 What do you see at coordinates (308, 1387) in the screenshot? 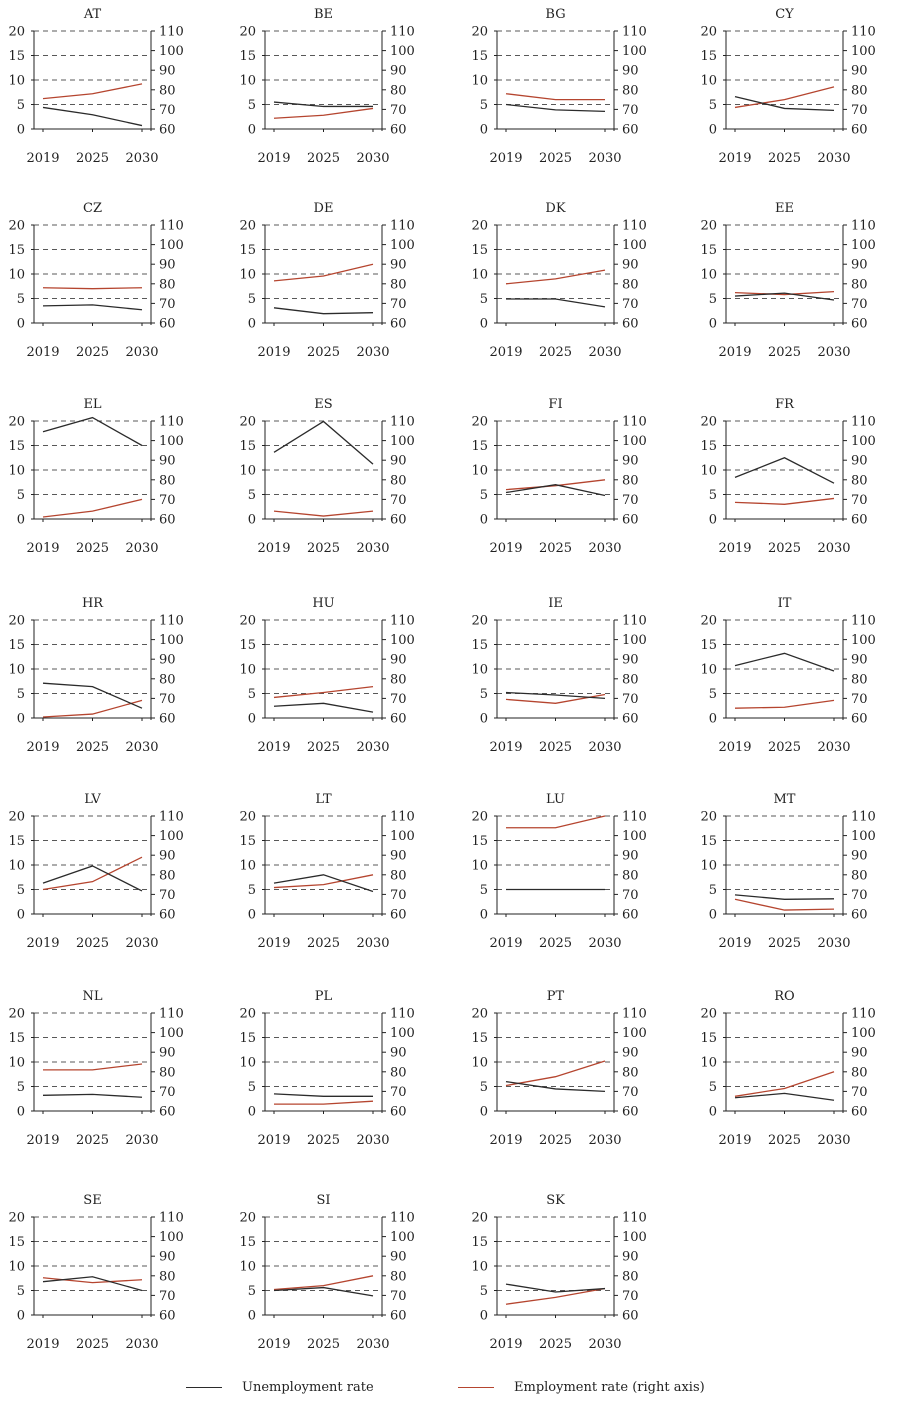
I see `legend-label-unemployment: Unemployment rate` at bounding box center [308, 1387].